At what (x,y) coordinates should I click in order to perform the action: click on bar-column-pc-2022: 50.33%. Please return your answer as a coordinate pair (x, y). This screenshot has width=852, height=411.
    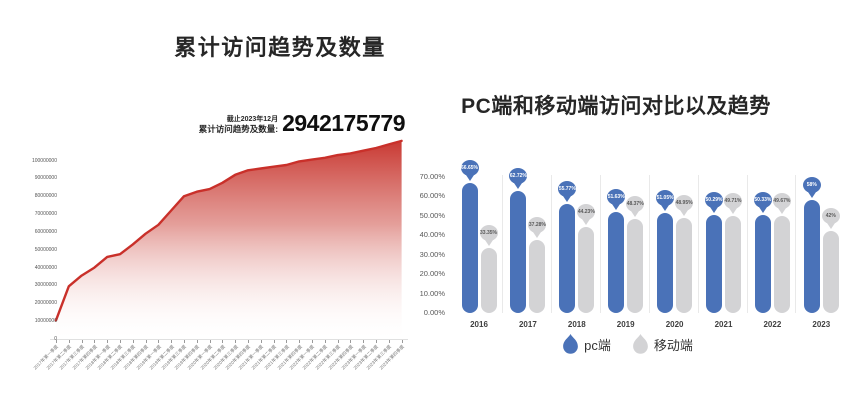
    Looking at the image, I should click on (762, 231).